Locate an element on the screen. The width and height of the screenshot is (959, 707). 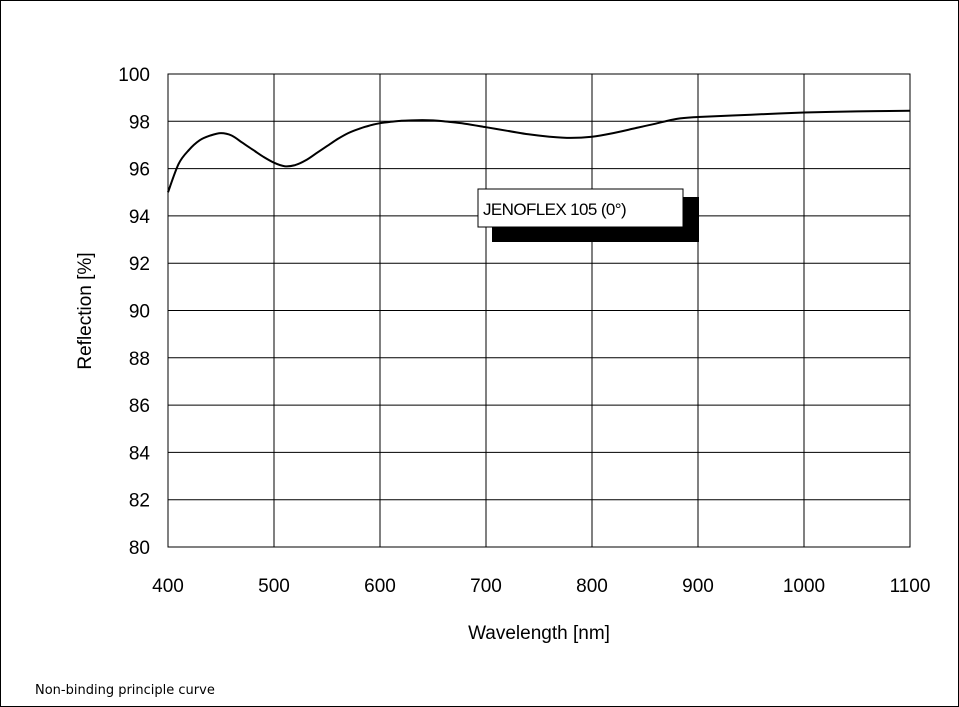
legend-entry: JENOFLEX 105 (0°) is located at coordinates (554, 209).